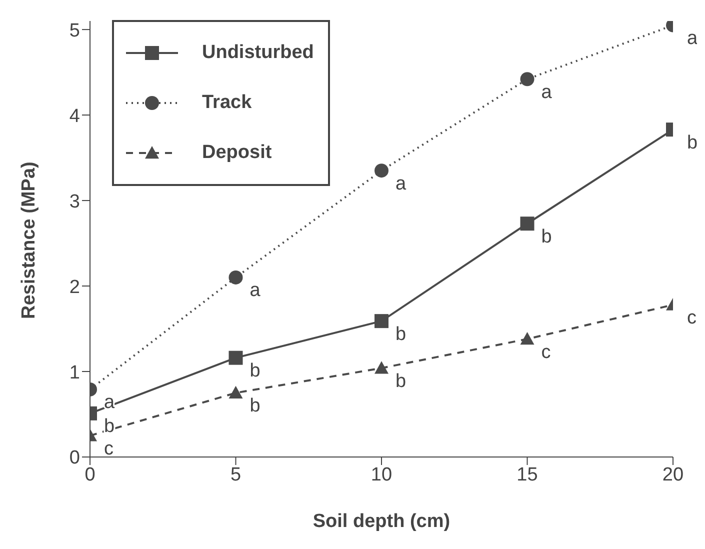  Describe the element at coordinates (74, 201) in the screenshot. I see `y-tick-label: 3` at that location.